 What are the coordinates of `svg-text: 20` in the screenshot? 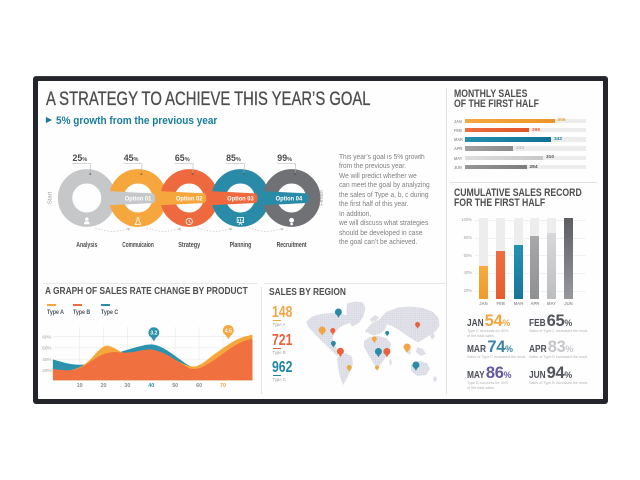 It's located at (104, 386).